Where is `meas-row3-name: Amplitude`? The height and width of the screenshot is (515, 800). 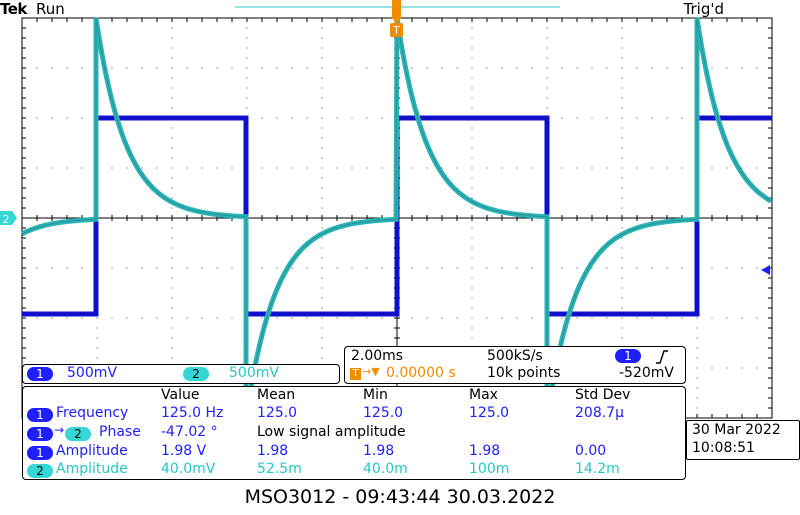 meas-row3-name: Amplitude is located at coordinates (92, 451).